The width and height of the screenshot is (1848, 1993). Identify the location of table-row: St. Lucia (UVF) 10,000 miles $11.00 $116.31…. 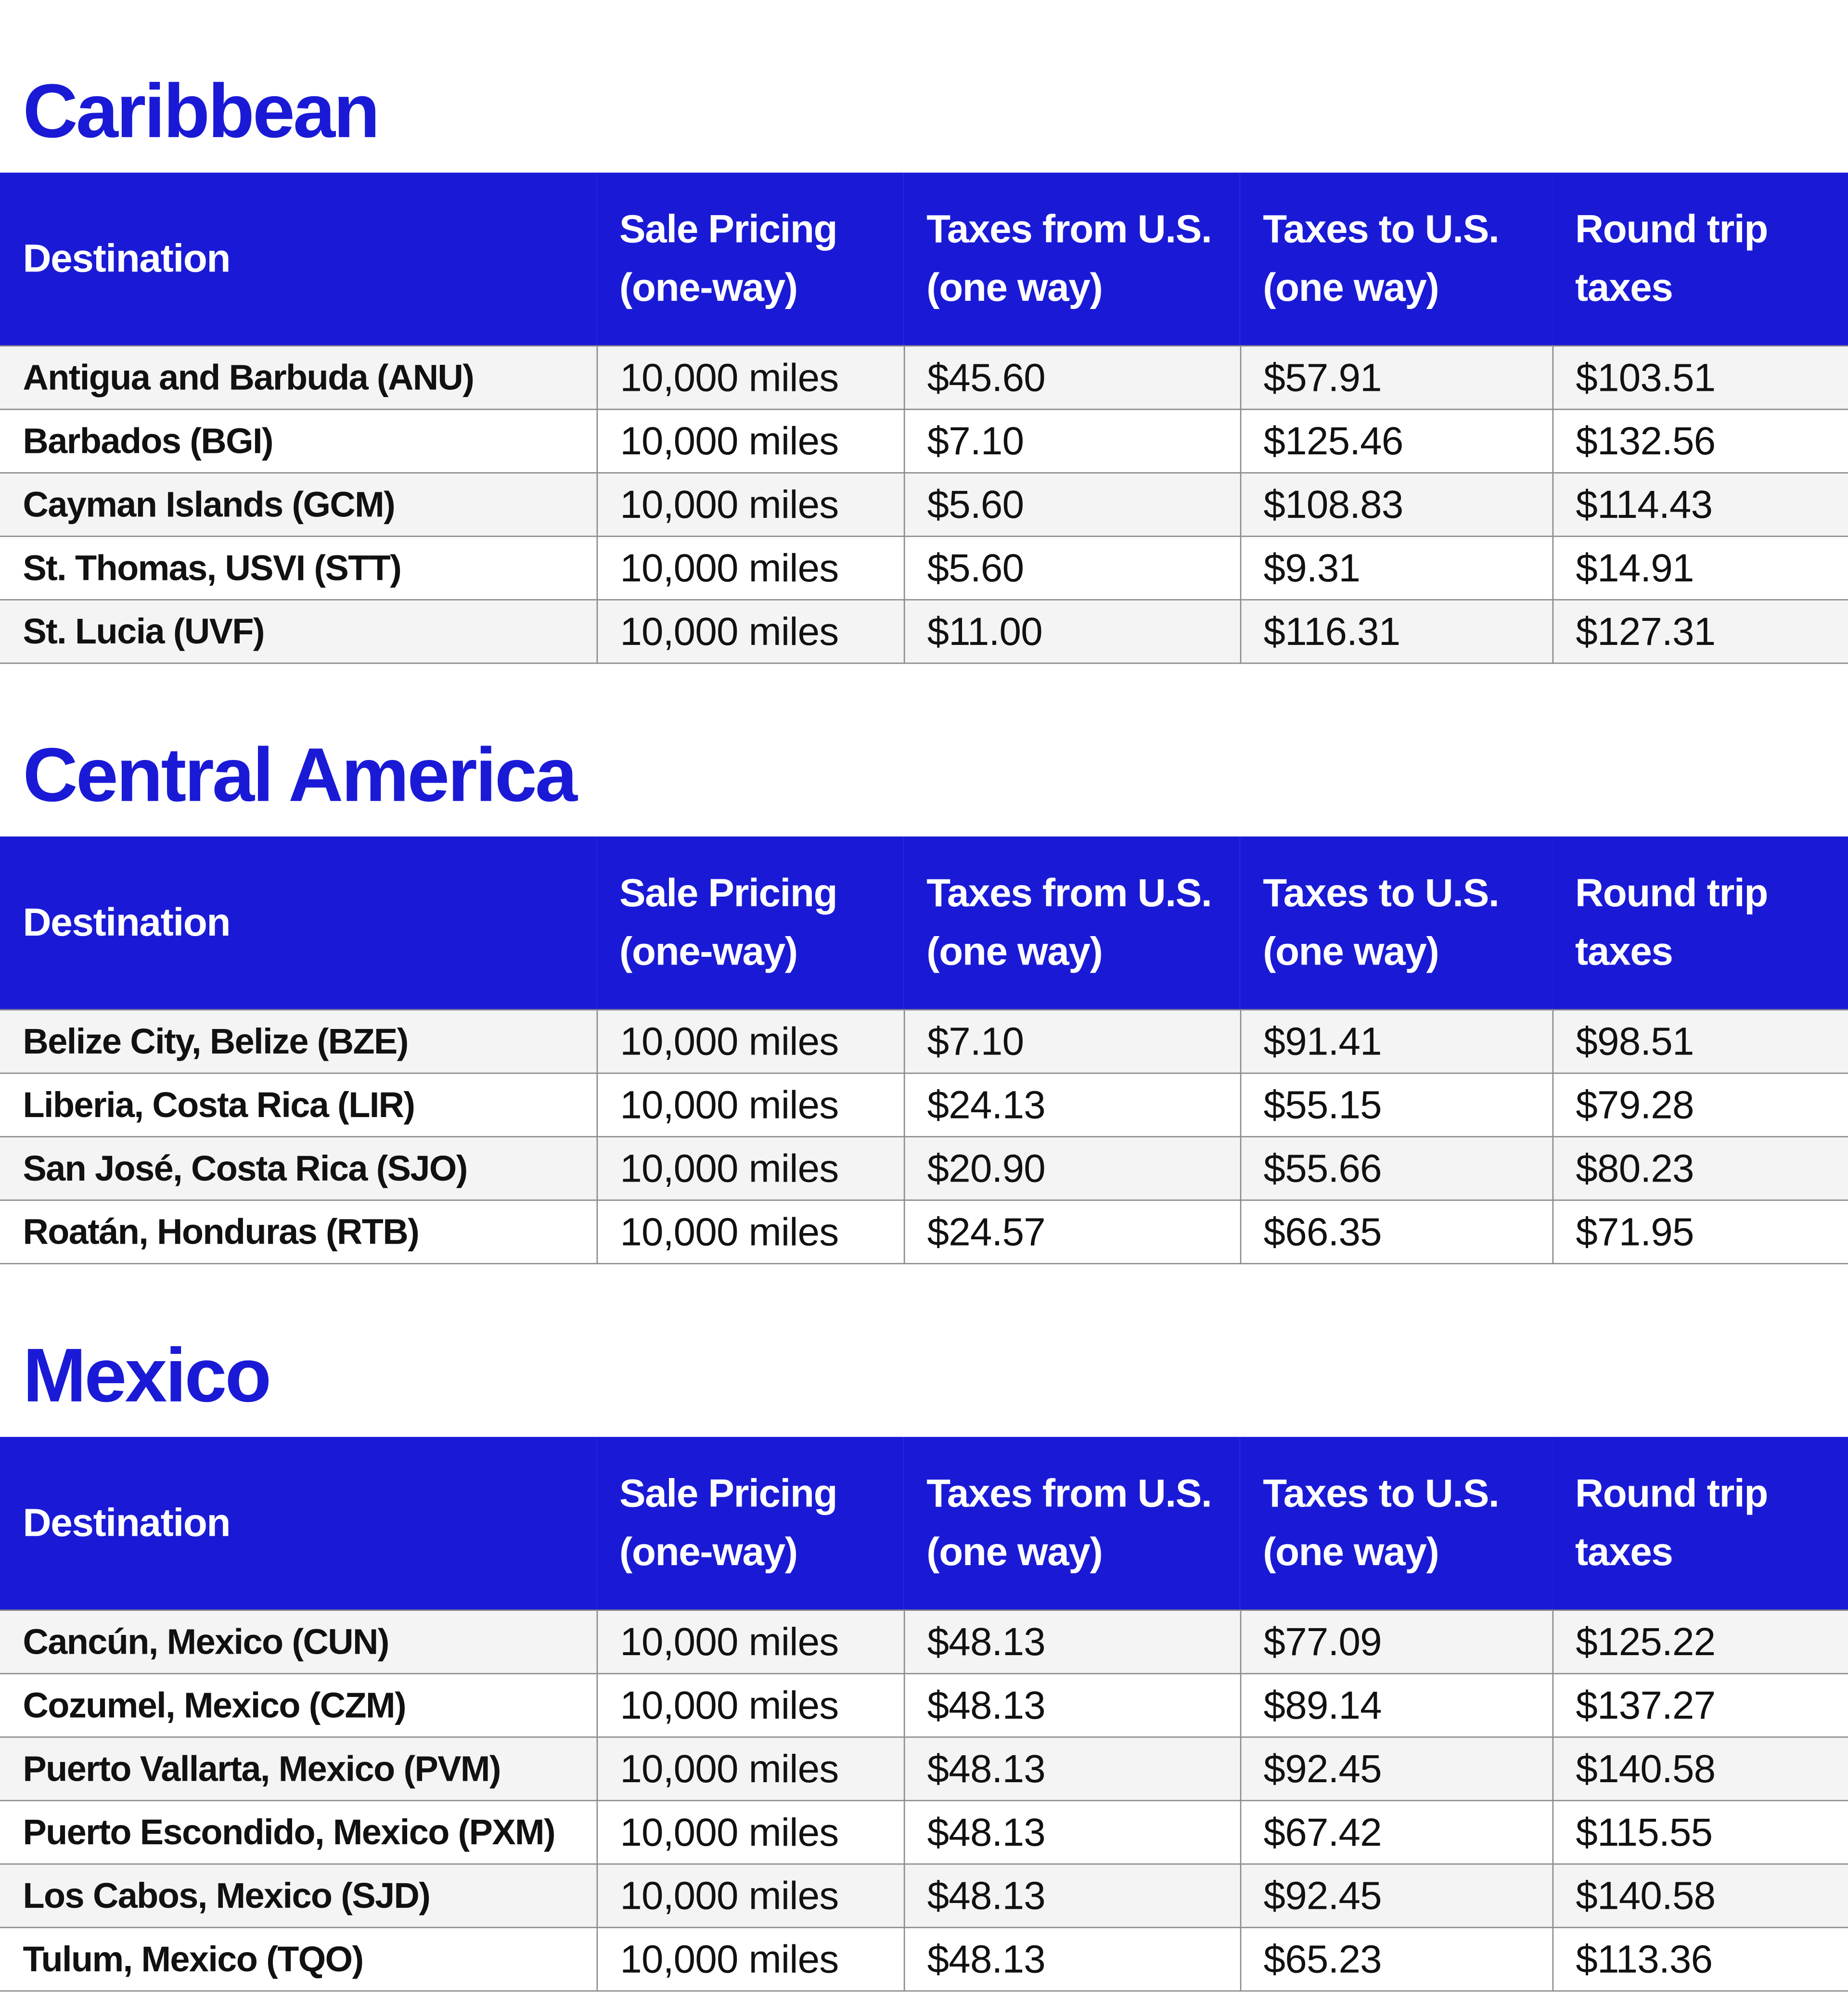
(924, 631).